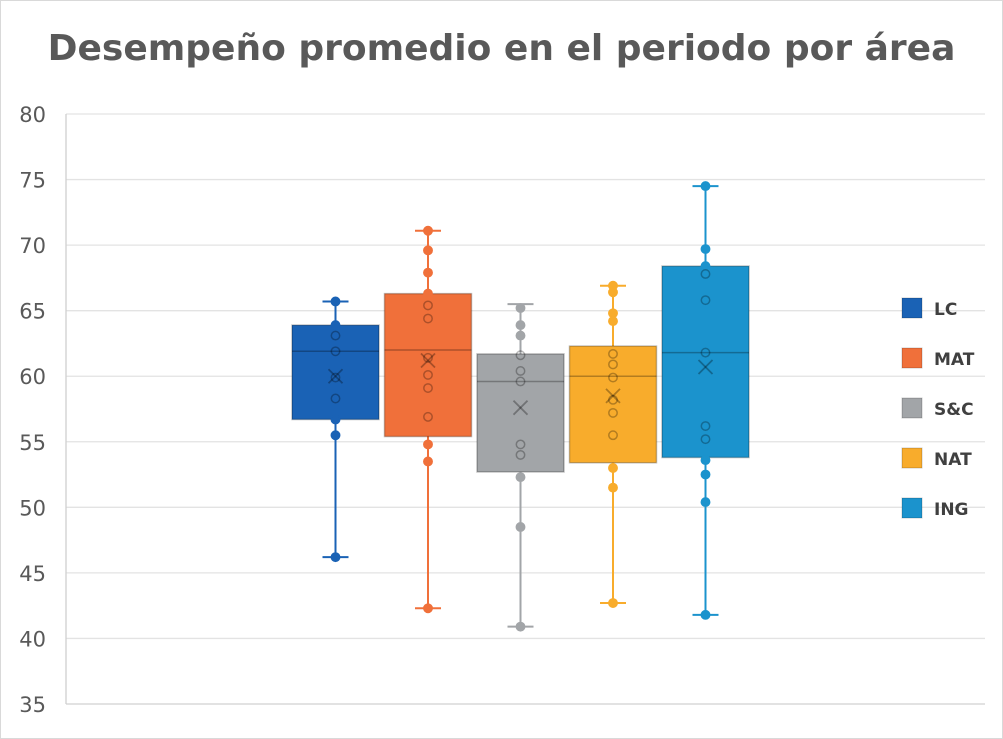  What do you see at coordinates (32, 115) in the screenshot?
I see `y-tick-label: 80` at bounding box center [32, 115].